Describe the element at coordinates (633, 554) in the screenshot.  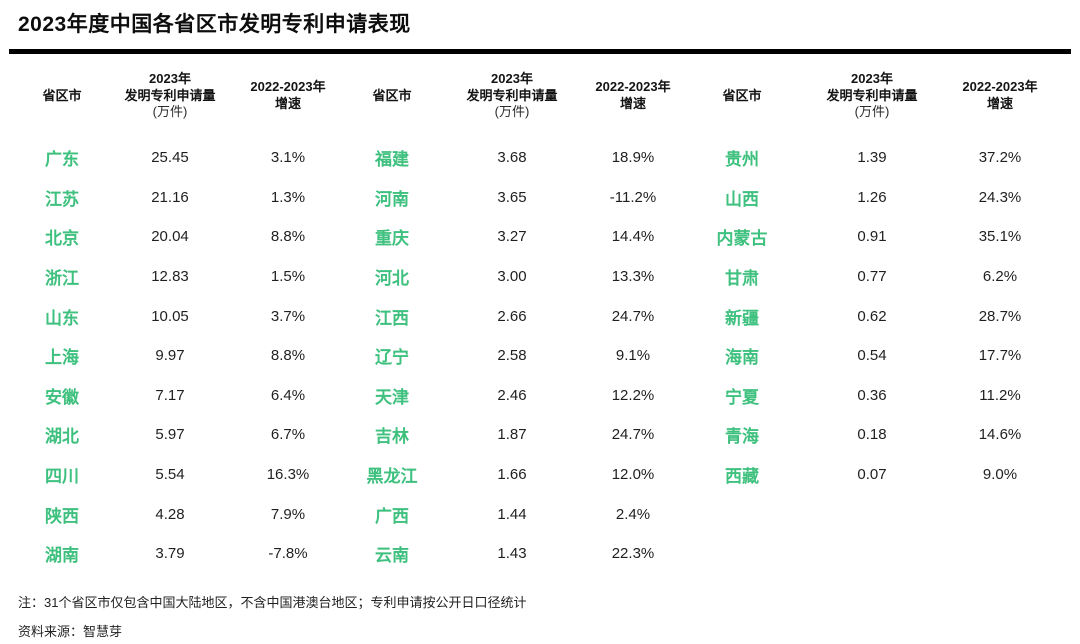
I see `growth-value: 22.3%` at that location.